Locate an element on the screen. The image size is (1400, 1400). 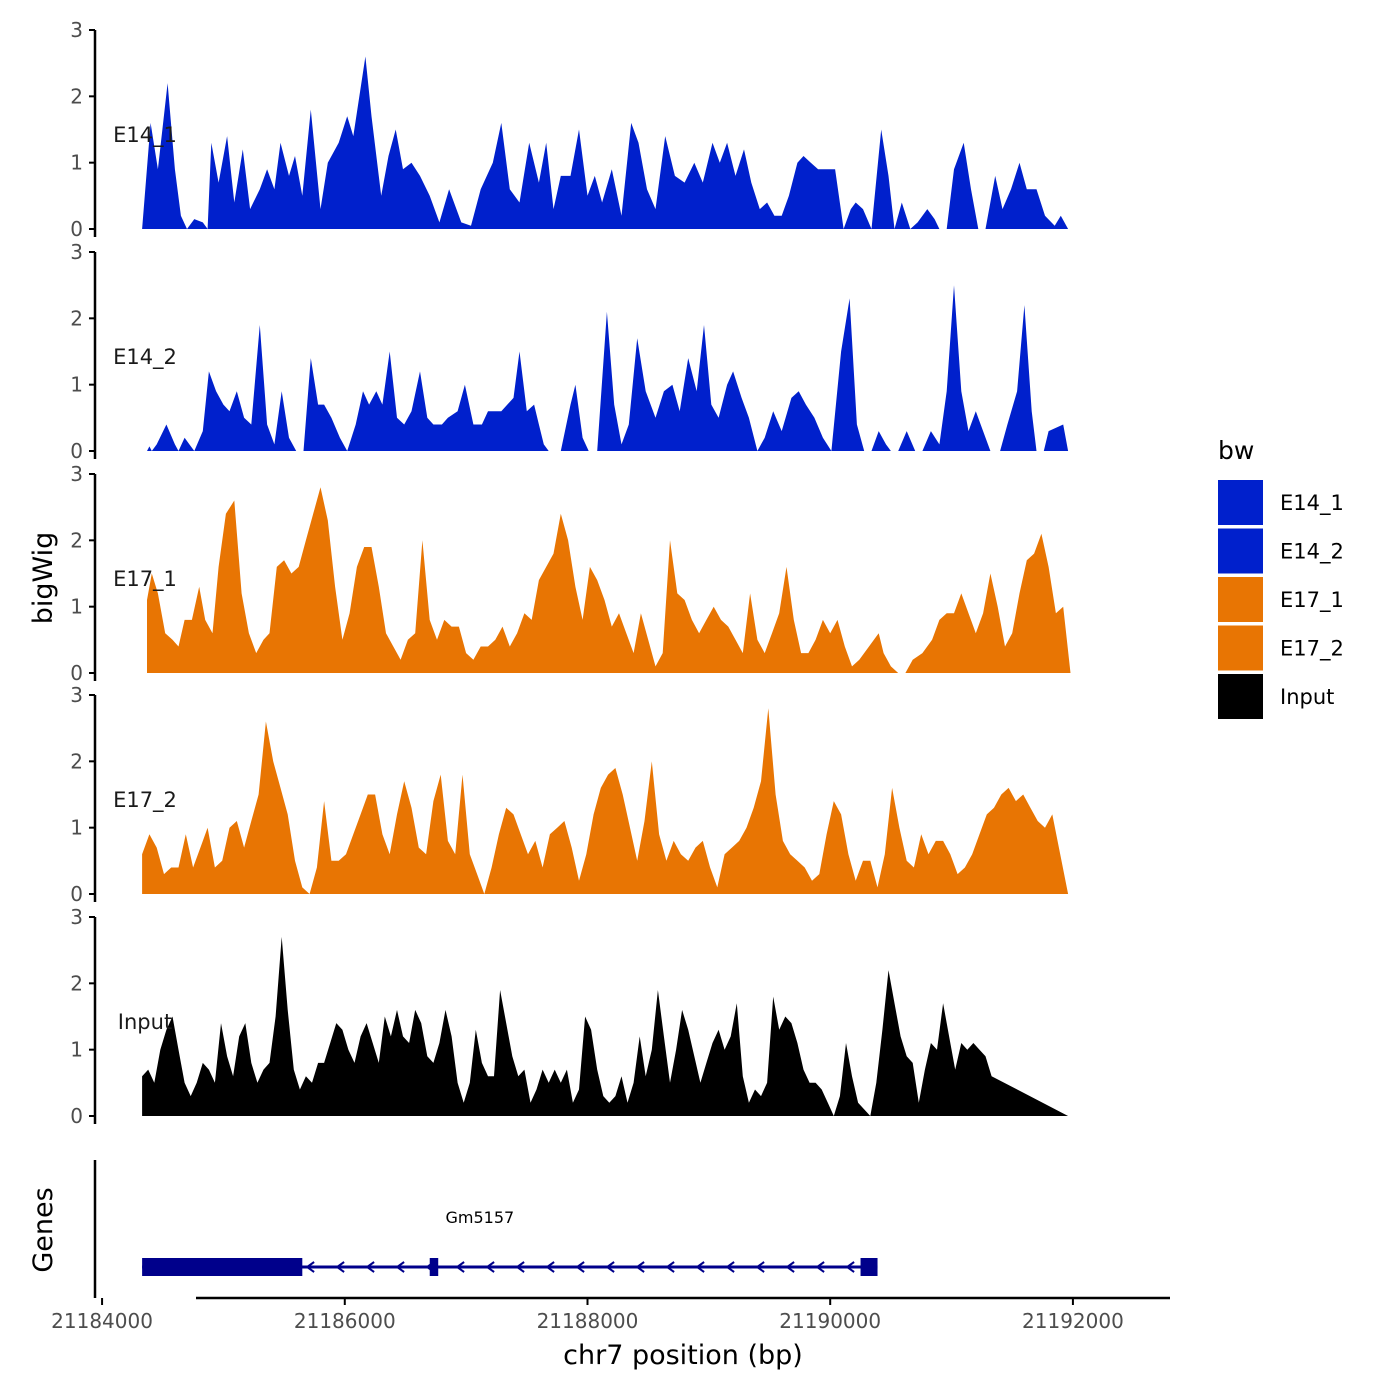
x-tick-label-21192000: 21192000 is located at coordinates (1073, 1321).